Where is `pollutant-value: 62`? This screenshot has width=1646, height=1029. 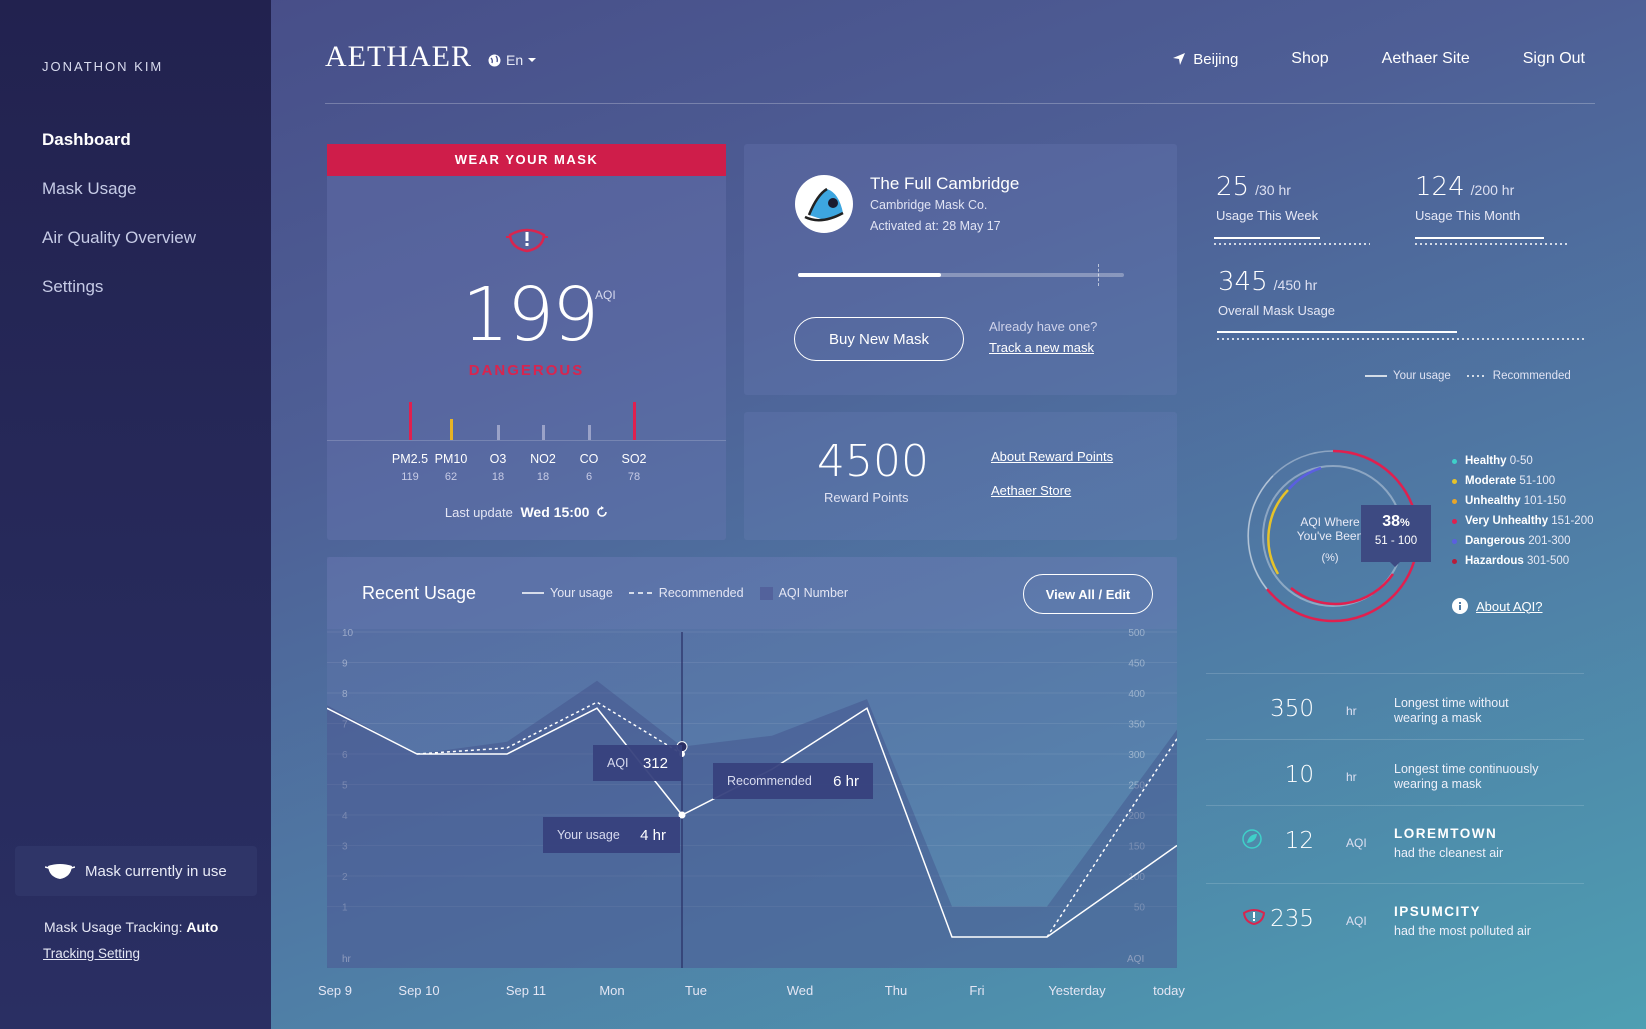
pollutant-value: 62 is located at coordinates (451, 477).